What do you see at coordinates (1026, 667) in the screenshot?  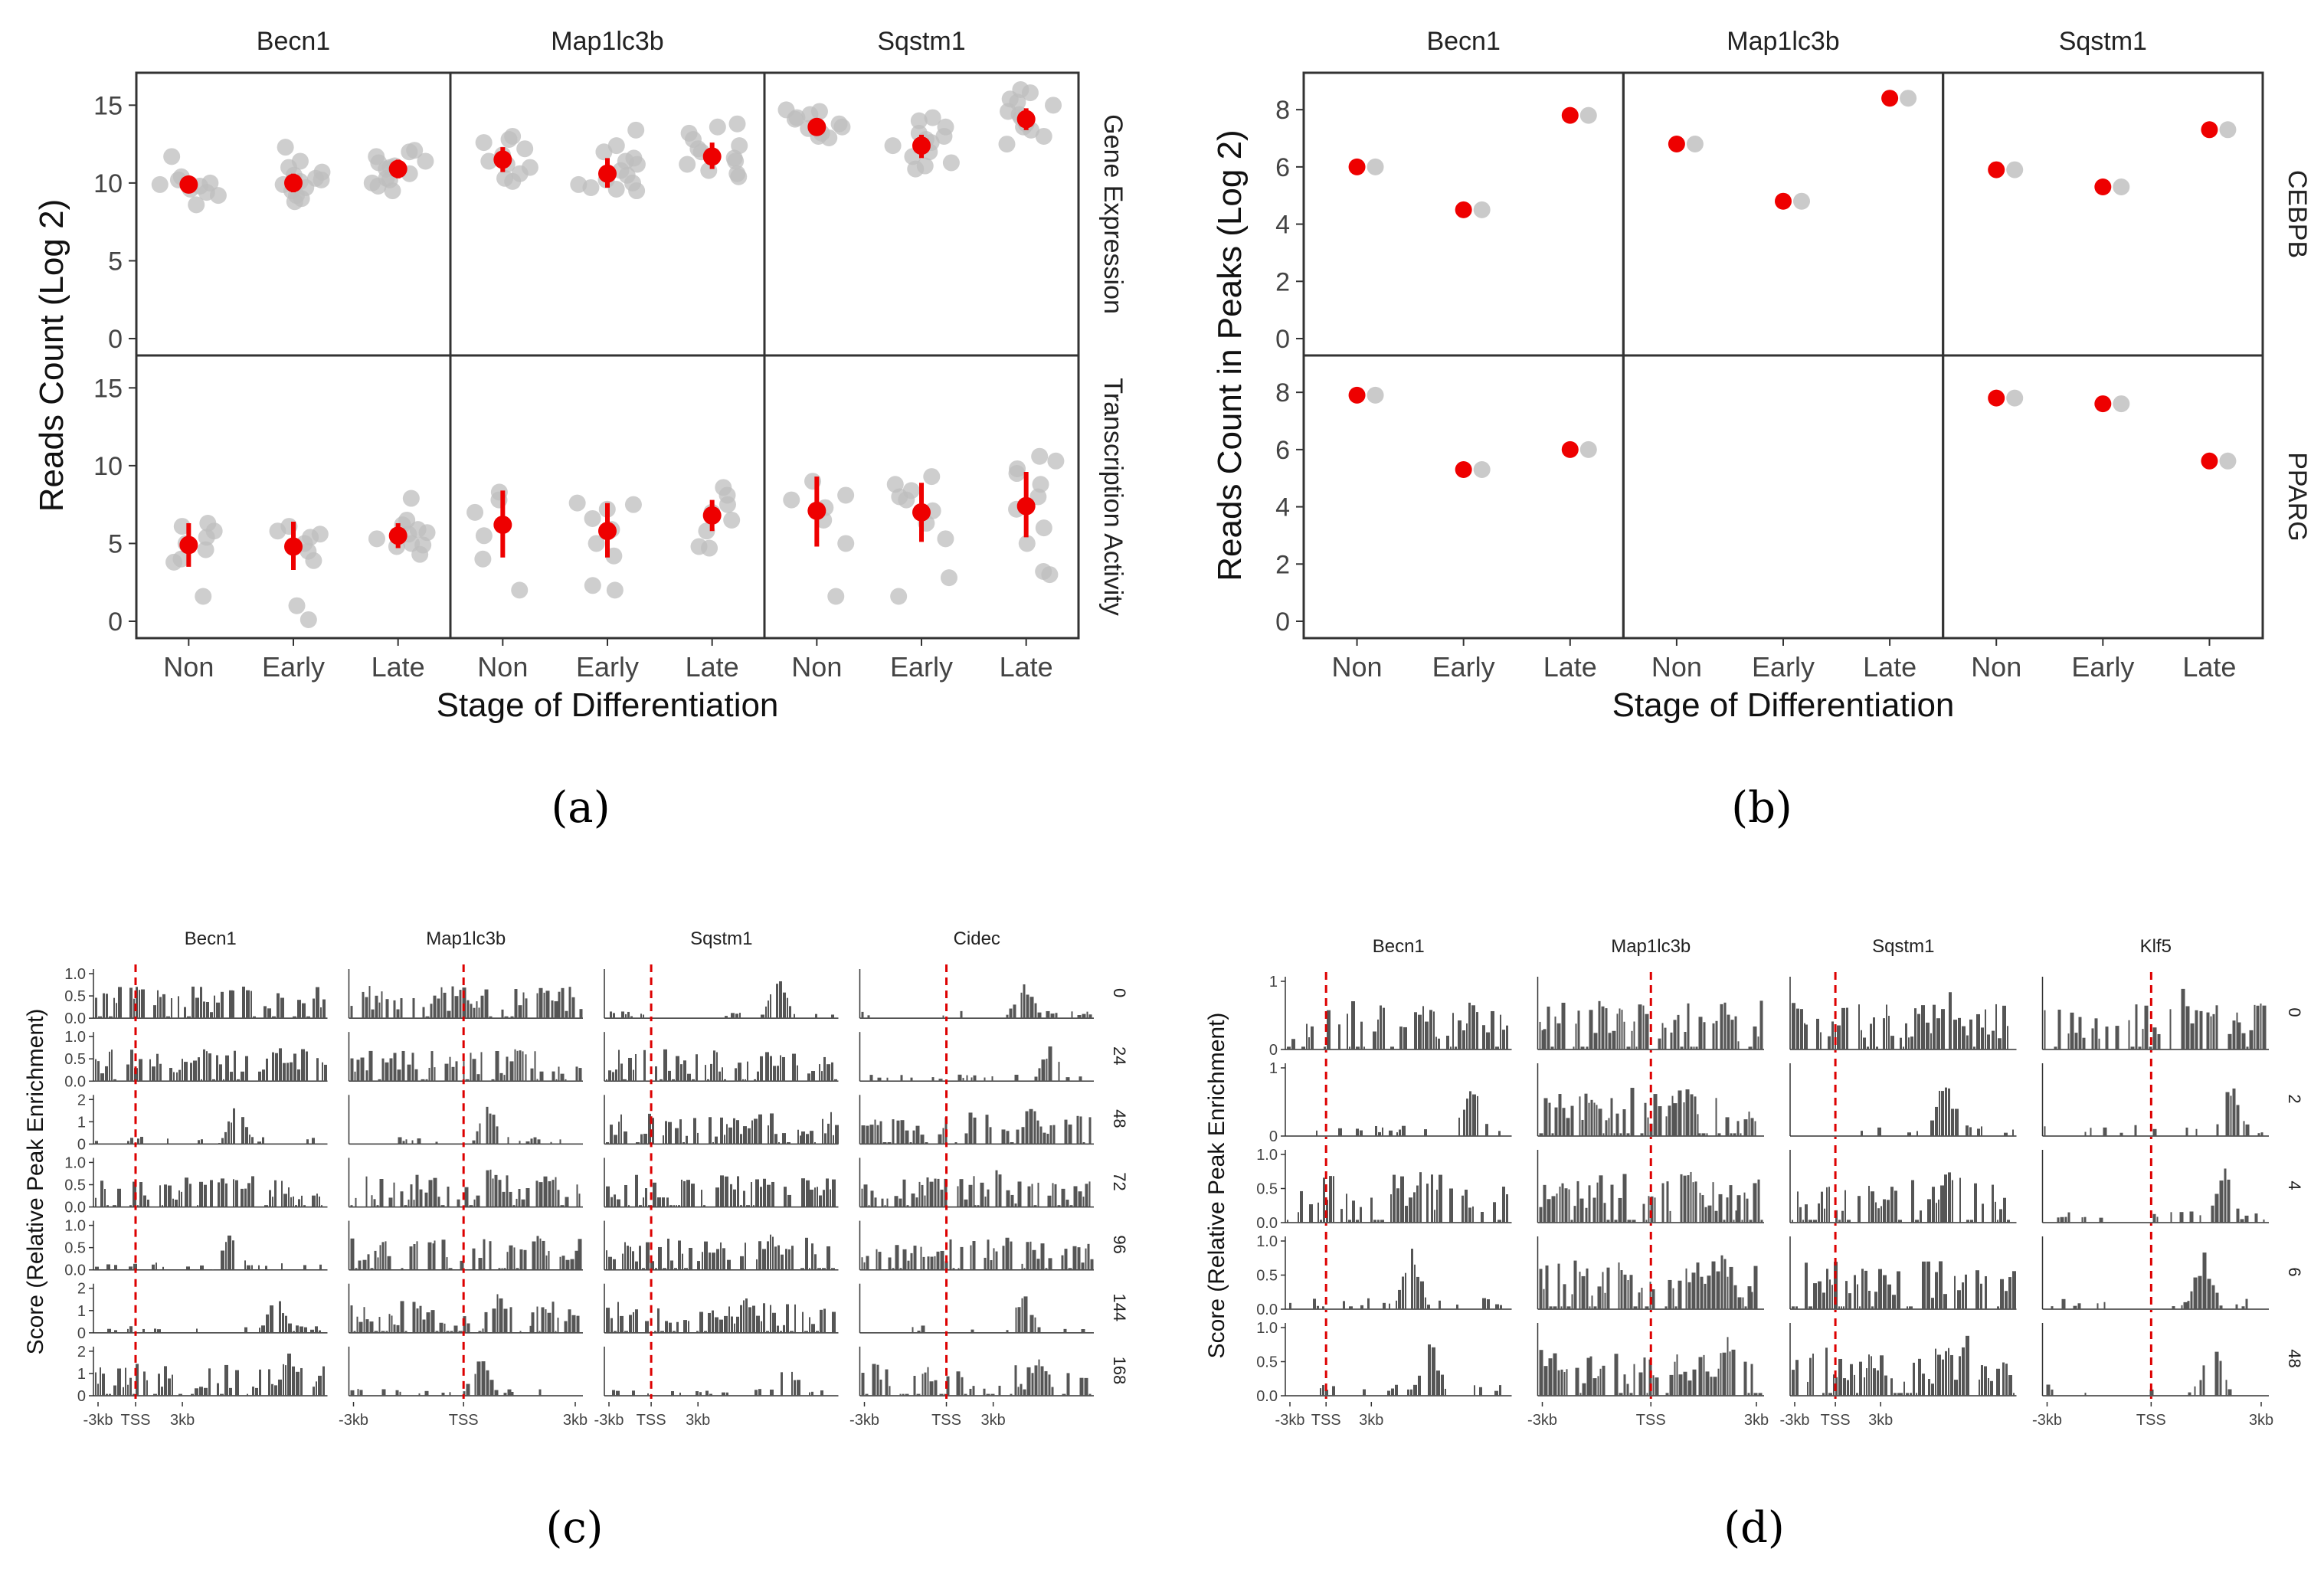 I see `x-tick-label: Late` at bounding box center [1026, 667].